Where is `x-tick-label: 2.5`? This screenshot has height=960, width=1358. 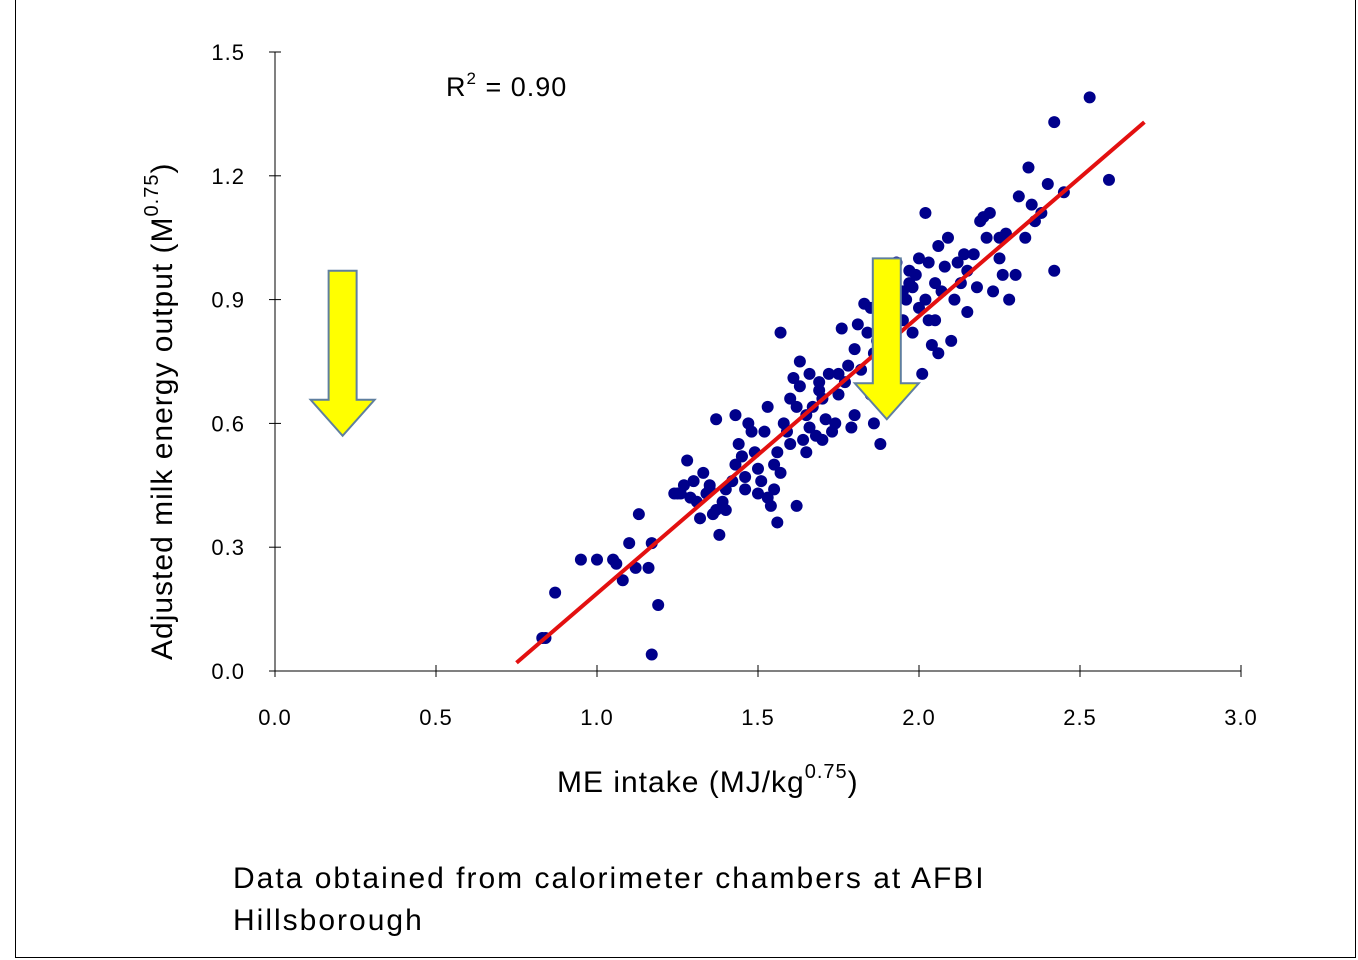 x-tick-label: 2.5 is located at coordinates (1080, 717).